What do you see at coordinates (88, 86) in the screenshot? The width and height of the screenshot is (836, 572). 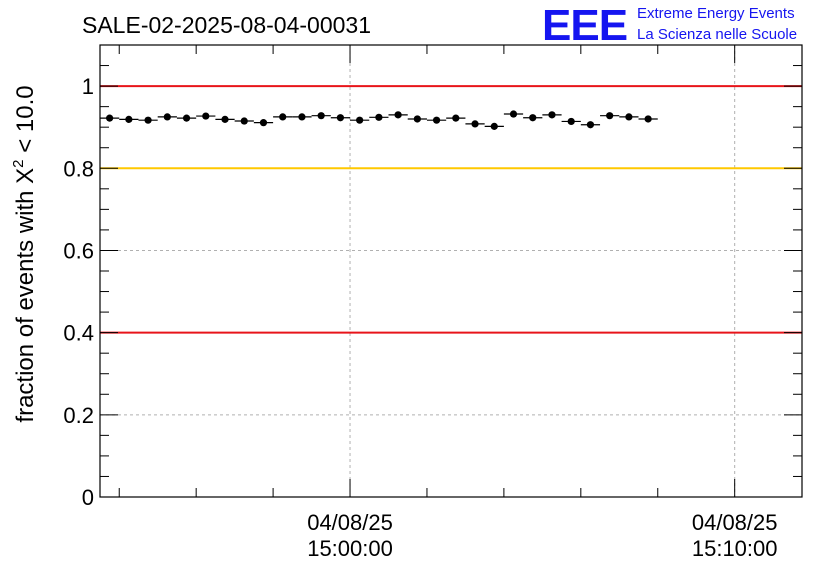 I see `y-tick-label: 1` at bounding box center [88, 86].